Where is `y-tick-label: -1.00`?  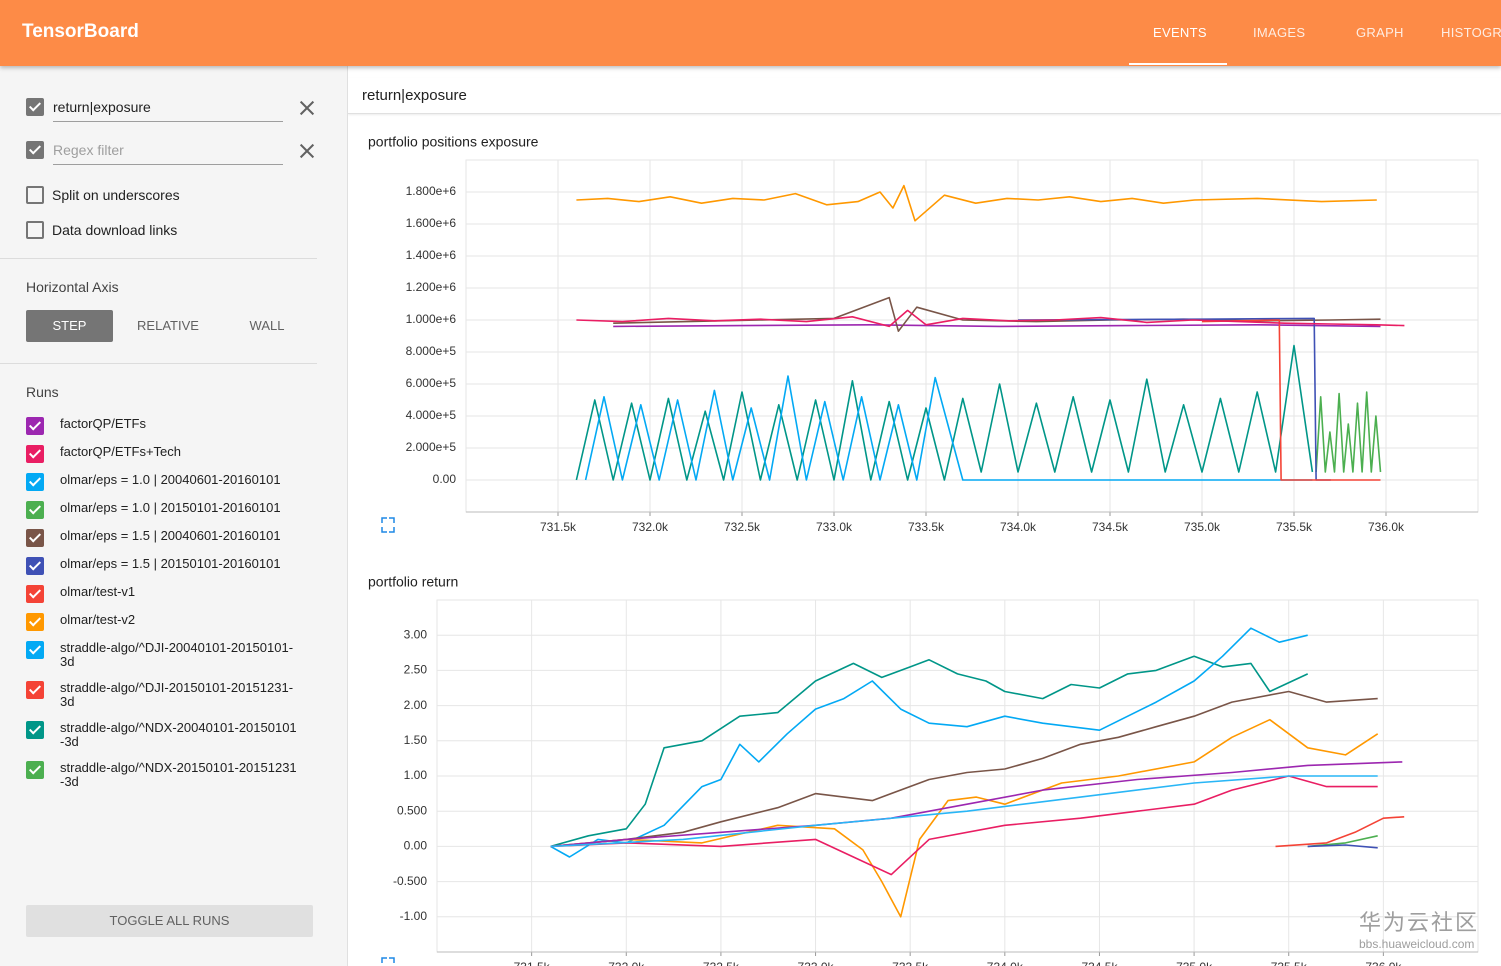
y-tick-label: -1.00 is located at coordinates (414, 916).